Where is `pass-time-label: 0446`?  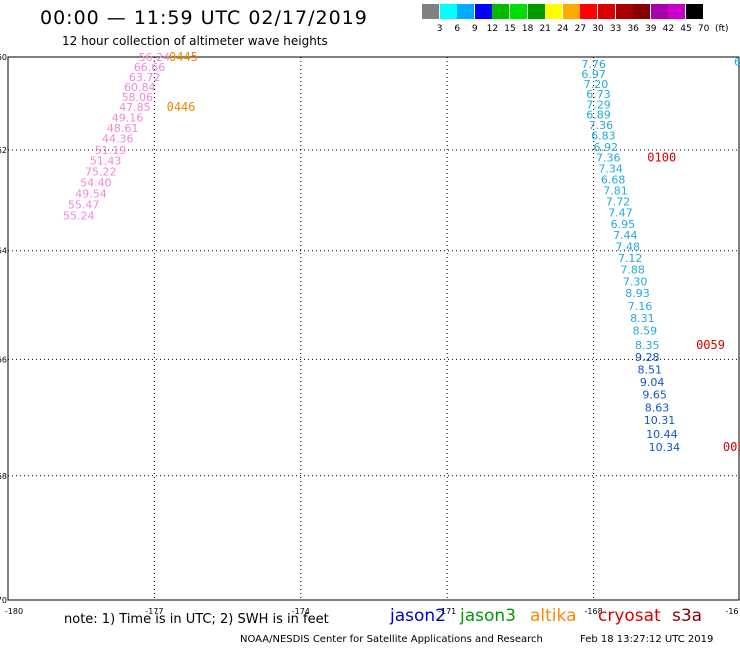
pass-time-label: 0446 is located at coordinates (181, 107).